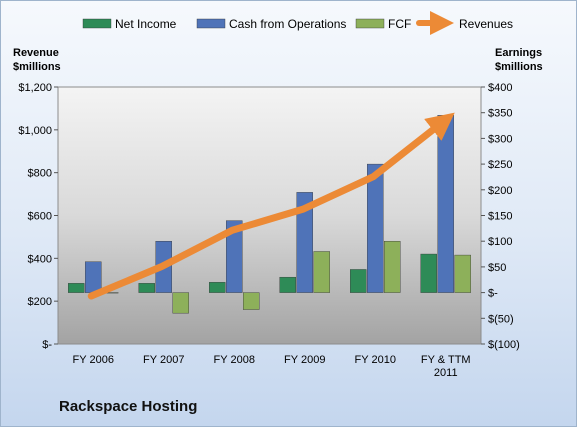  Describe the element at coordinates (399, 24) in the screenshot. I see `legend-label: FCF` at that location.